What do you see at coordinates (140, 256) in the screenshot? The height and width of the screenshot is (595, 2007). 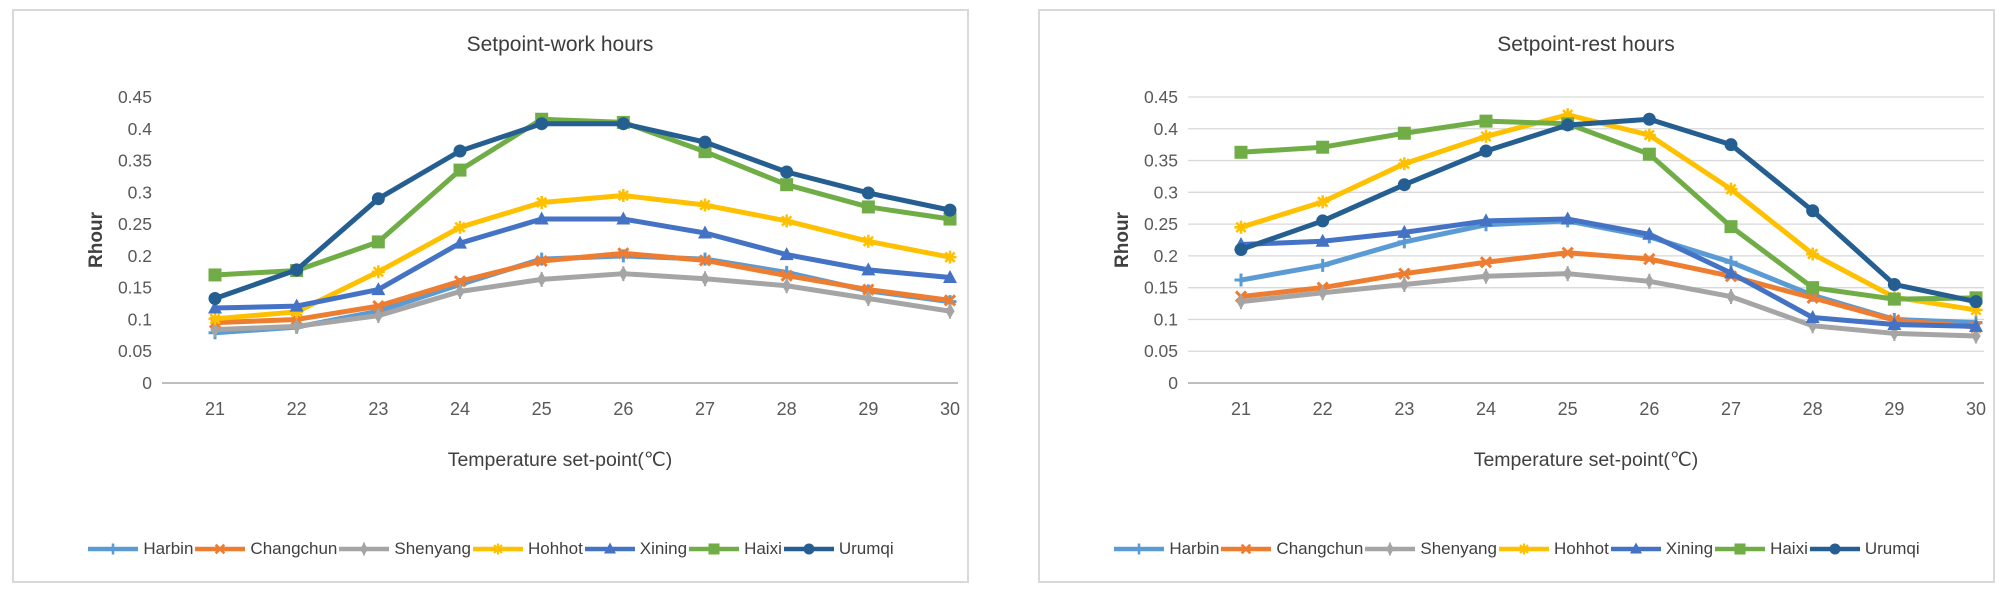 I see `y-tick-label: 0.2` at bounding box center [140, 256].